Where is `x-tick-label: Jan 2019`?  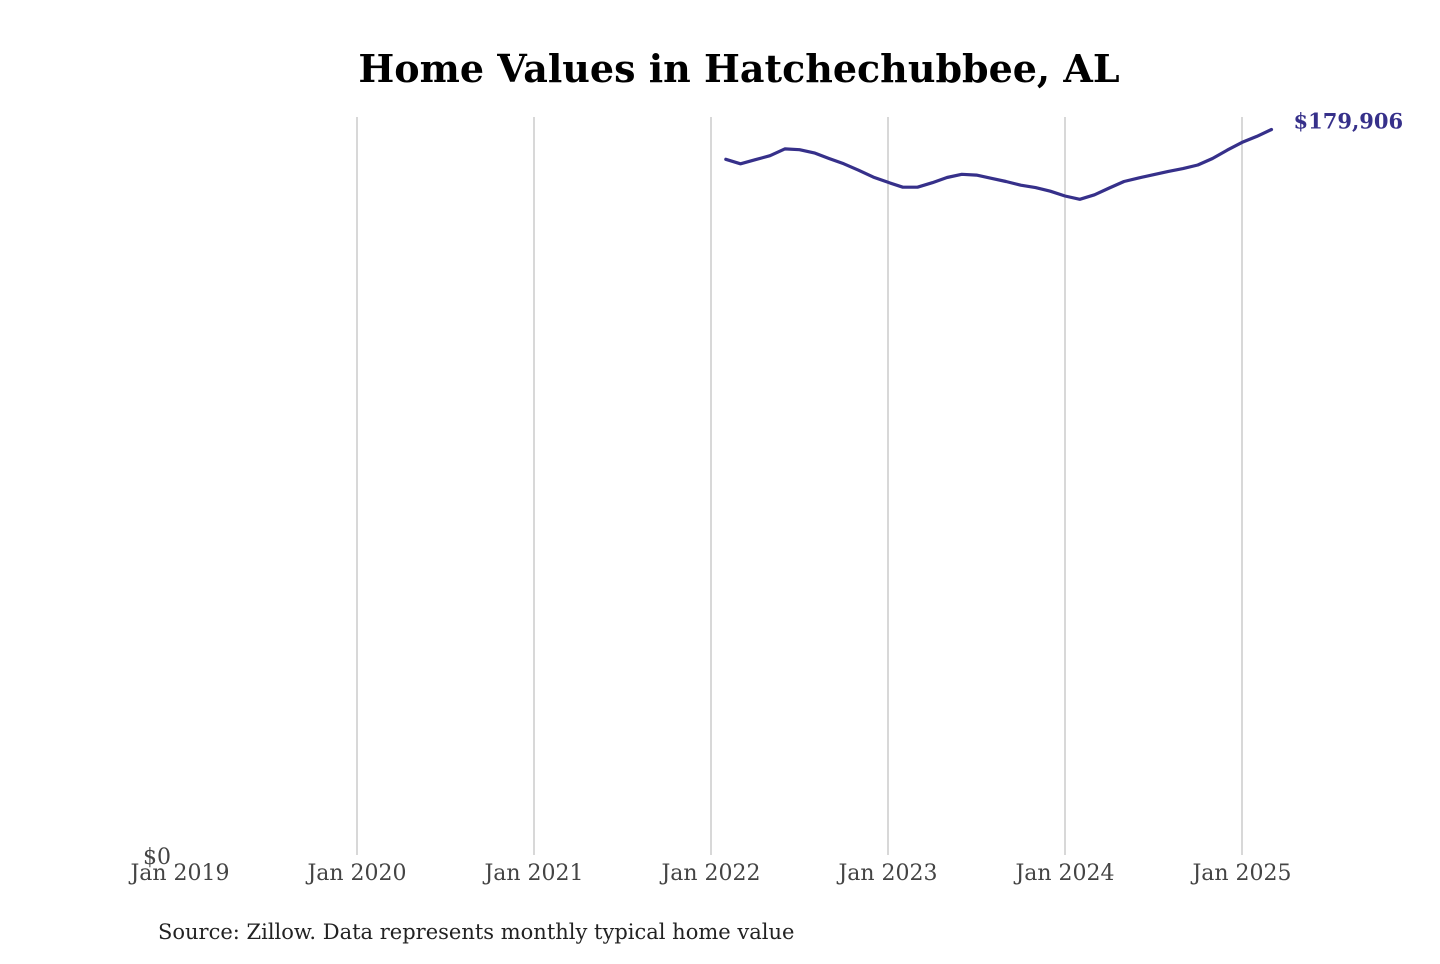 x-tick-label: Jan 2019 is located at coordinates (178, 873).